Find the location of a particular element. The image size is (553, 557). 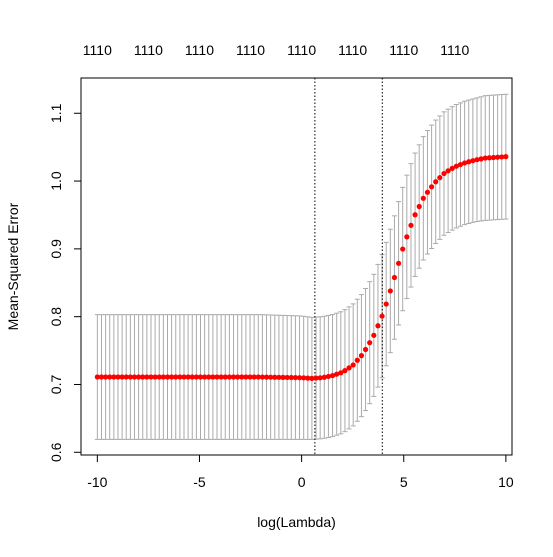

x-axis-label: log(Lambda) is located at coordinates (296, 522).